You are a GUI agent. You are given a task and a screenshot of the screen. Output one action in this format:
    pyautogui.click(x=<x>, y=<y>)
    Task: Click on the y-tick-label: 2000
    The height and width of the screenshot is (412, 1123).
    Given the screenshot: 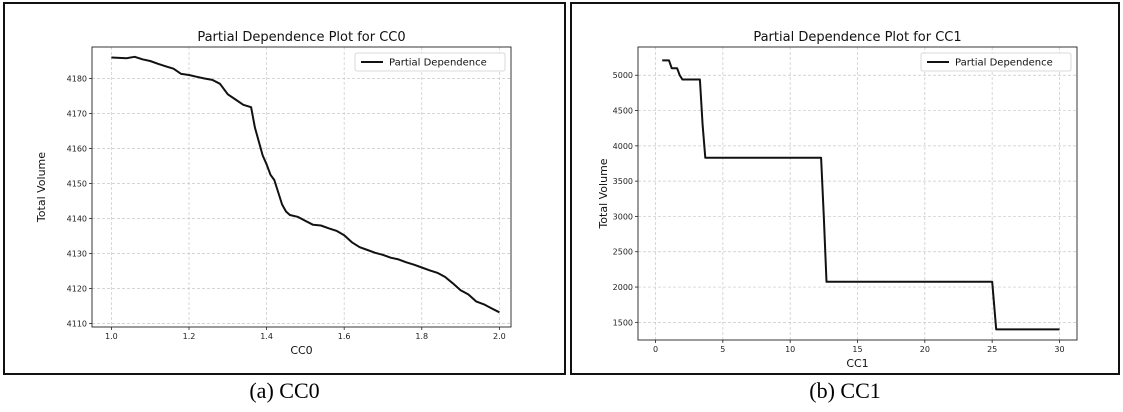 What is the action you would take?
    pyautogui.click(x=623, y=287)
    